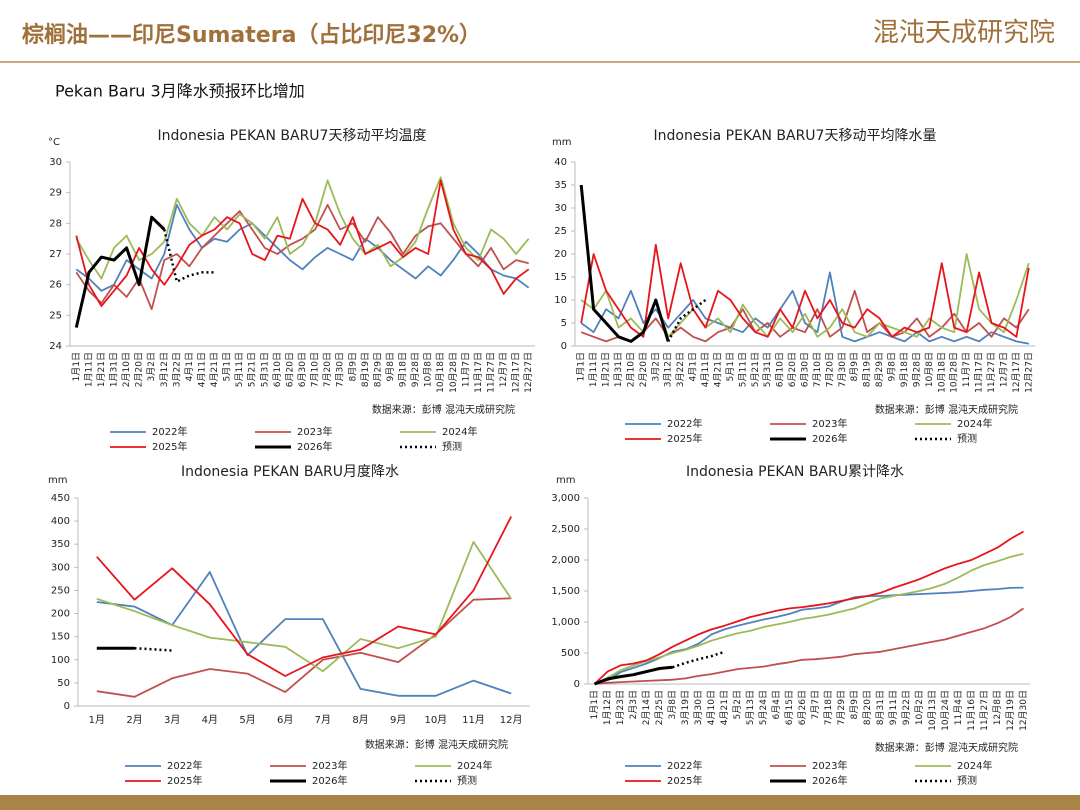 The image size is (1080, 810). Describe the element at coordinates (134, 720) in the screenshot. I see `x-tick-label: 2月` at that location.